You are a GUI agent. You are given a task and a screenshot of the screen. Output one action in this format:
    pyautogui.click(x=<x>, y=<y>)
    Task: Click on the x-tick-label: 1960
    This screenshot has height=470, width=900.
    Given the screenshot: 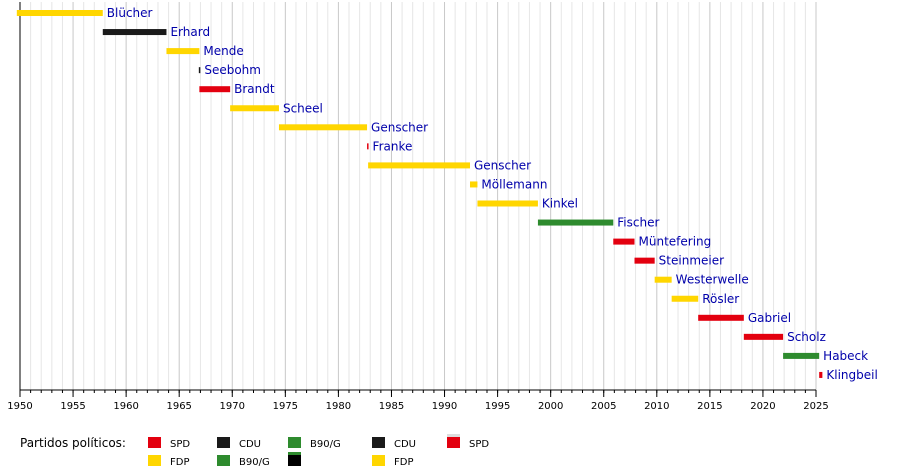 What is the action you would take?
    pyautogui.click(x=125, y=406)
    